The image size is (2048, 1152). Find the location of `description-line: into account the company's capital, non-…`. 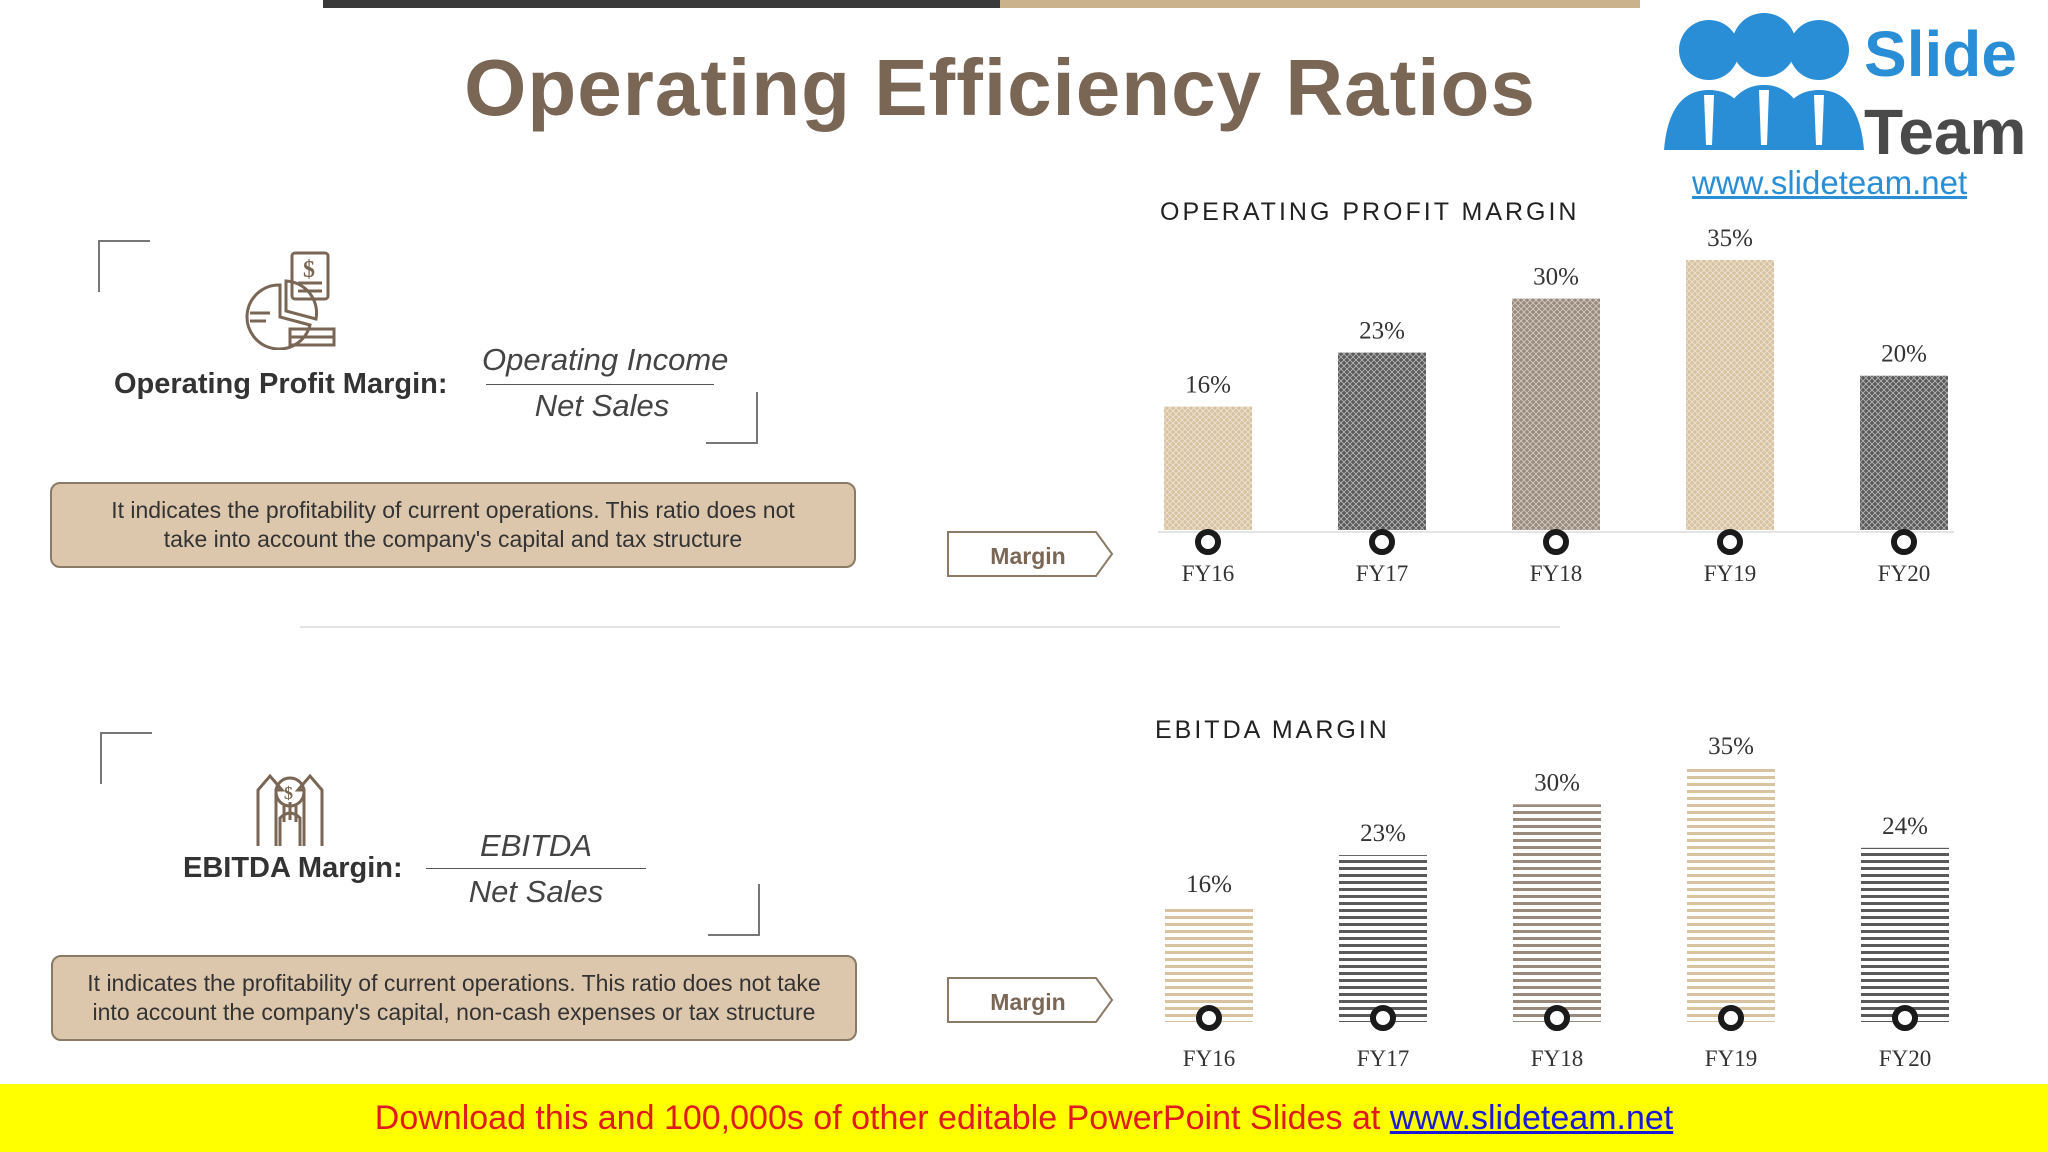

description-line: into account the company's capital, non-… is located at coordinates (454, 1012).